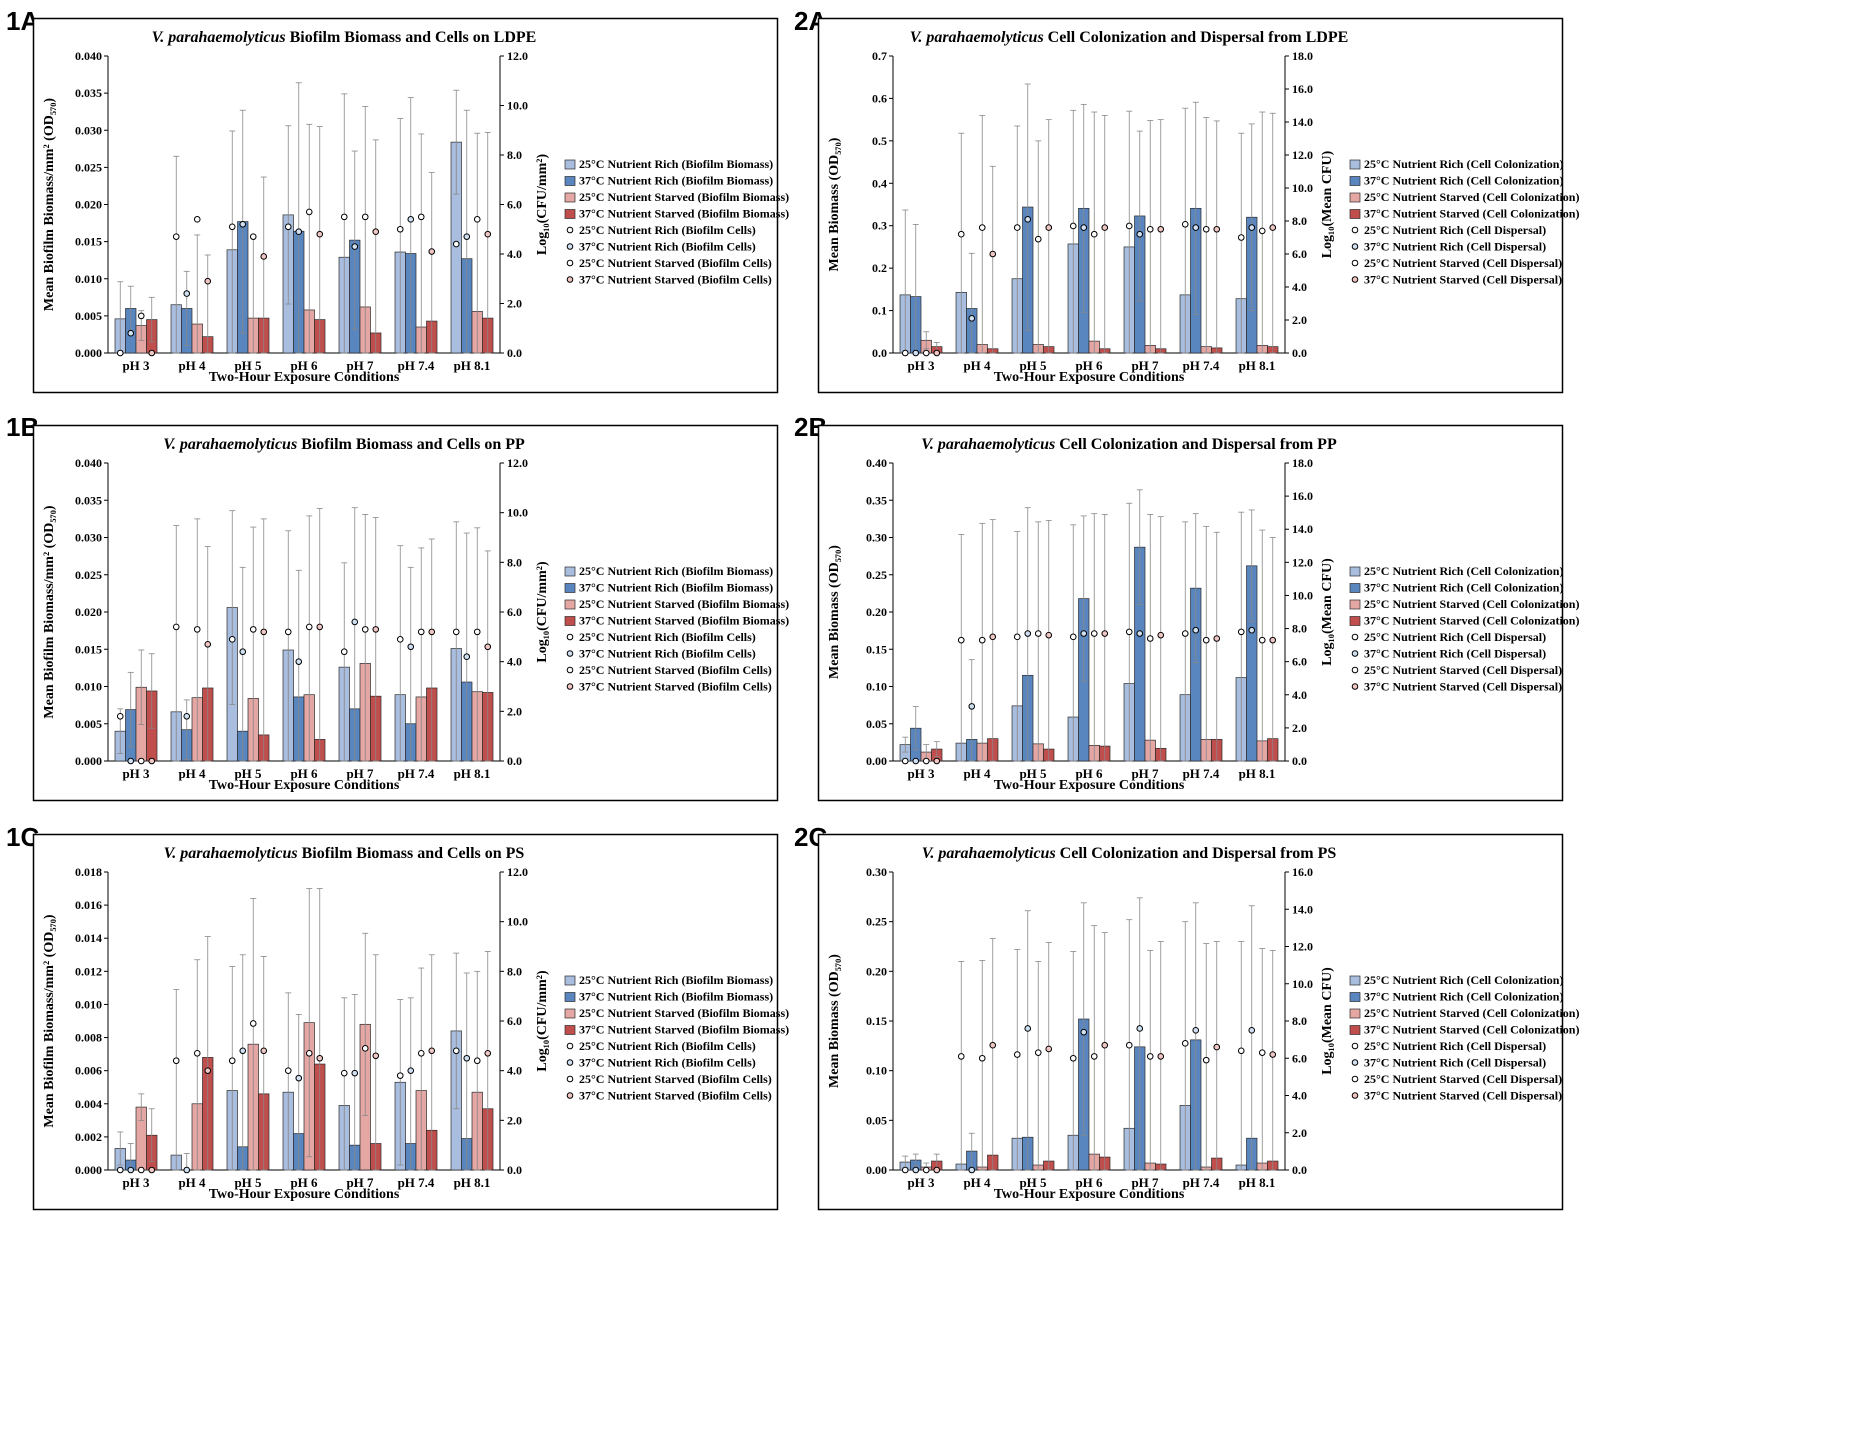 Image resolution: width=1868 pixels, height=1451 pixels. I want to click on y-tick-label-left: 0.5, so click(879, 141).